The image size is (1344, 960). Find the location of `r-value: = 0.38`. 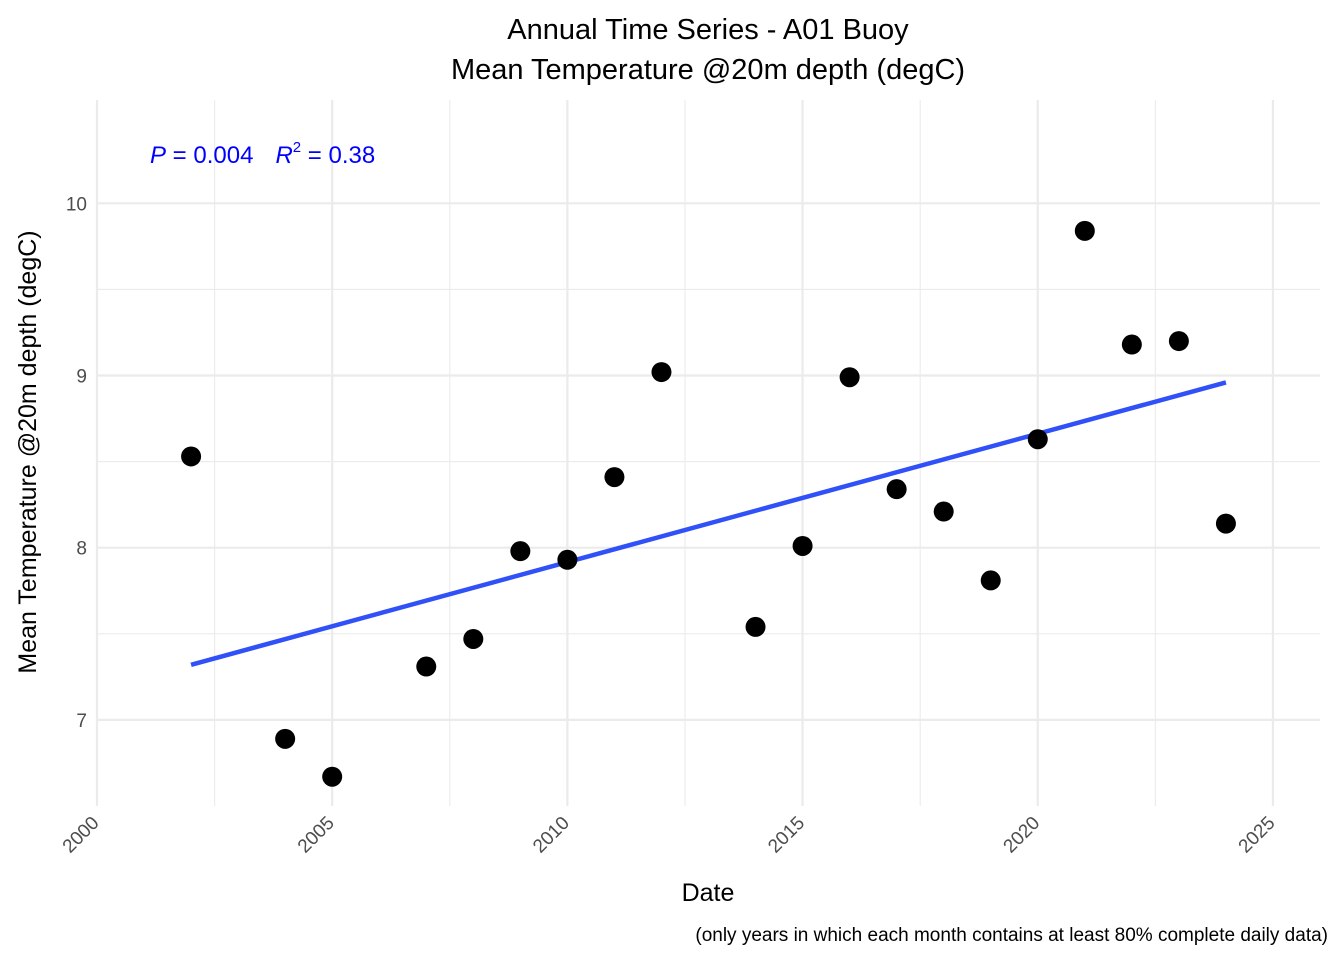

r-value: = 0.38 is located at coordinates (338, 155).